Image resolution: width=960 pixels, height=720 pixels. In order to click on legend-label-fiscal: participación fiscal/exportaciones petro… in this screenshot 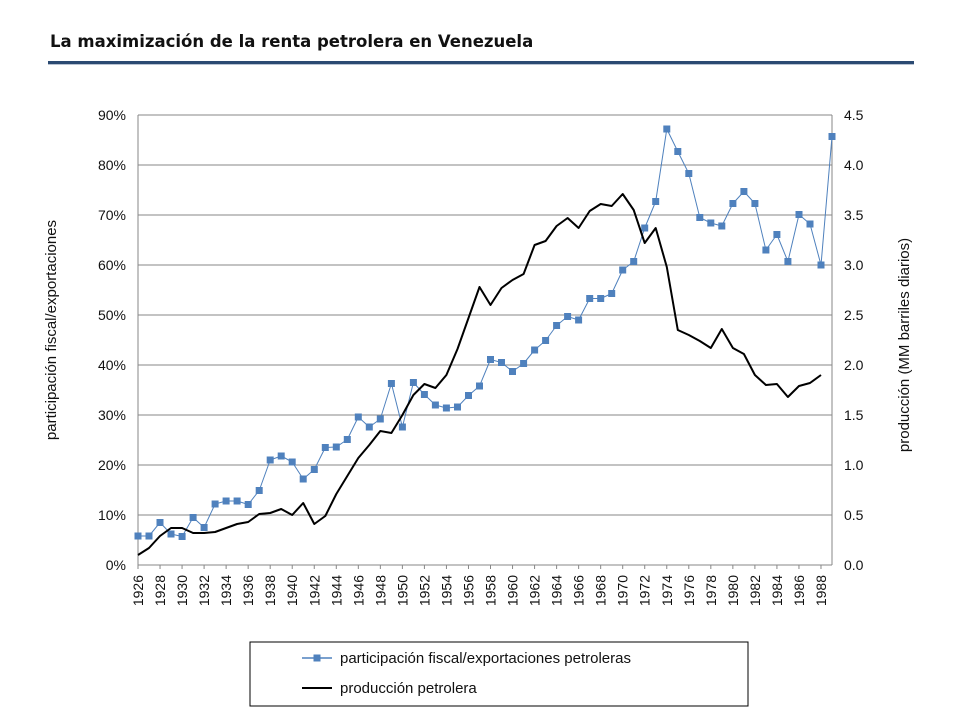, I will do `click(485, 658)`.